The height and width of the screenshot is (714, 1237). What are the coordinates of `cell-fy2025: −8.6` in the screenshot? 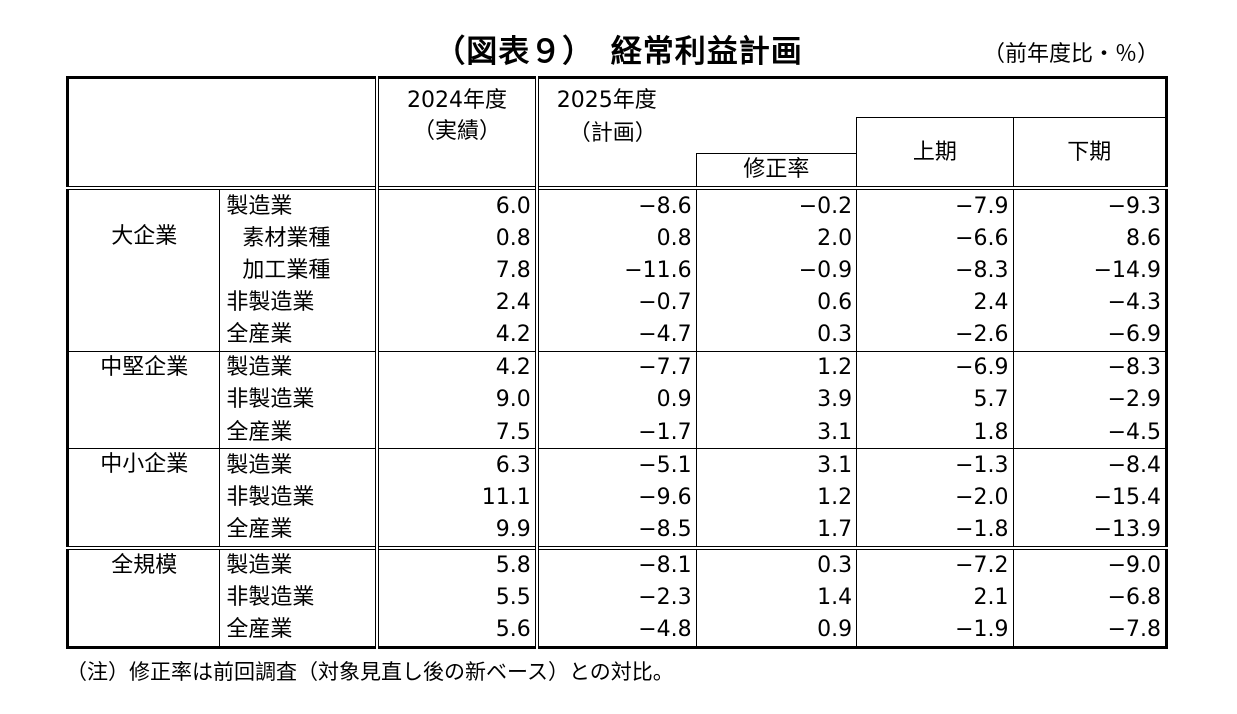 It's located at (615, 204).